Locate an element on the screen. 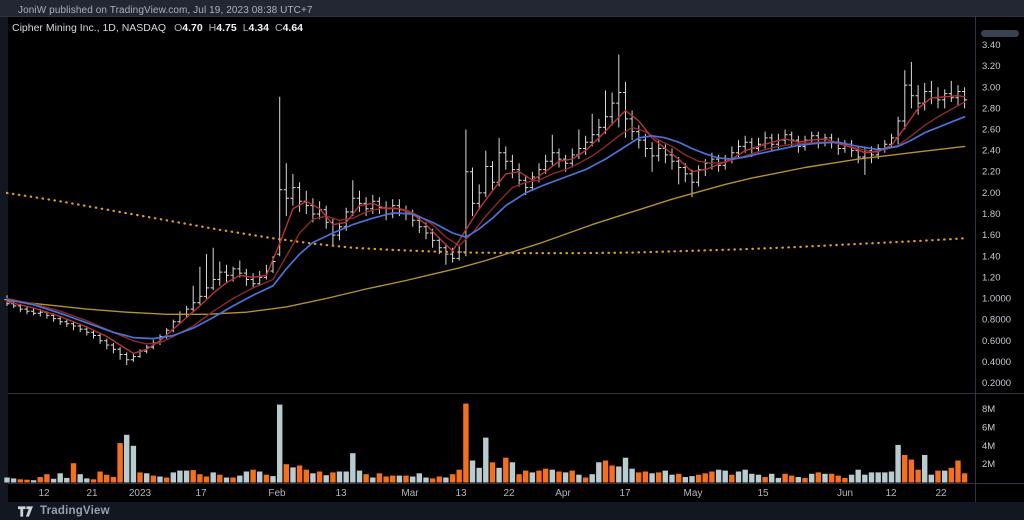 Image resolution: width=1024 pixels, height=520 pixels. brand-bar: TradingView is located at coordinates (512, 511).